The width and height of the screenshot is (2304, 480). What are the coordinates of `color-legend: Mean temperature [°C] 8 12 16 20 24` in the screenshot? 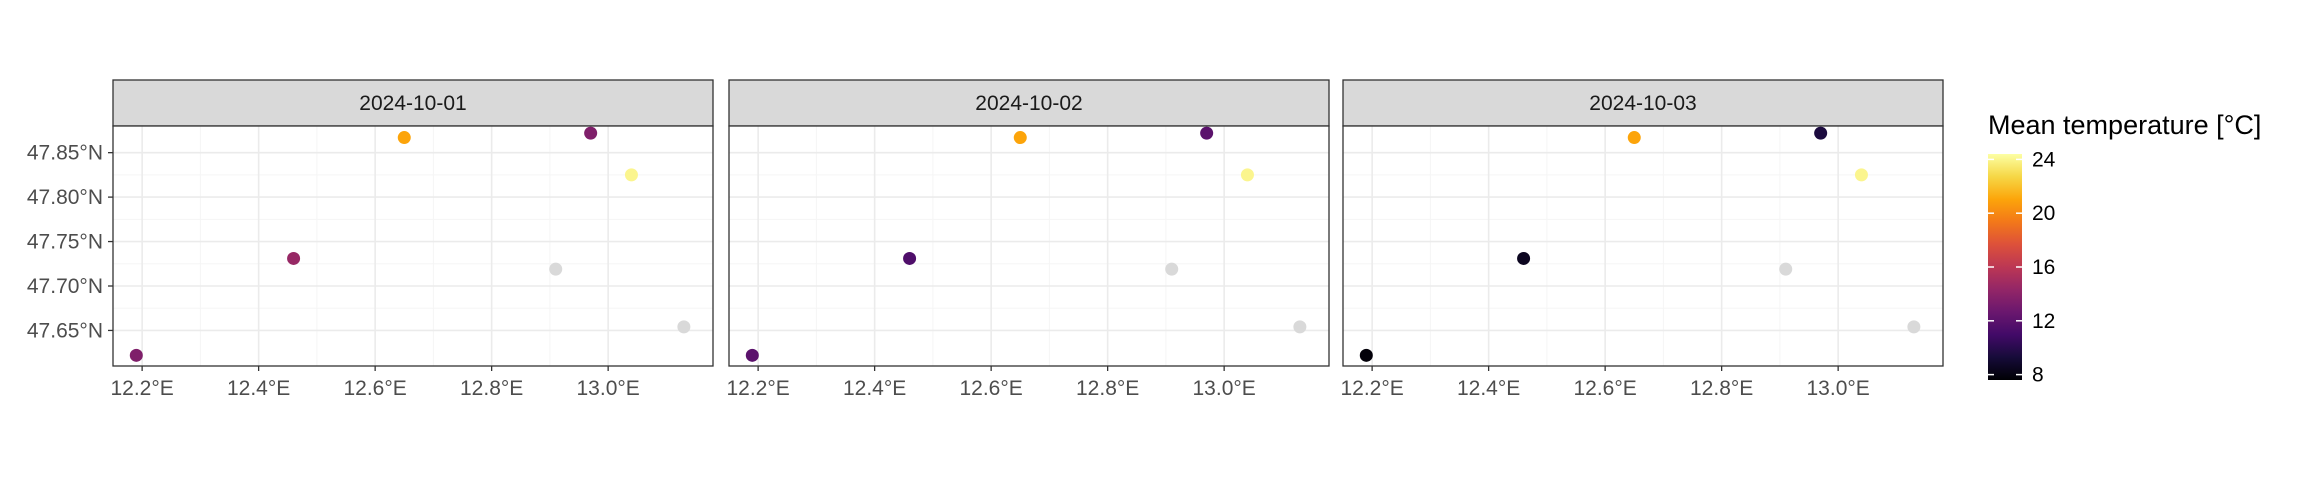 It's located at (2124, 248).